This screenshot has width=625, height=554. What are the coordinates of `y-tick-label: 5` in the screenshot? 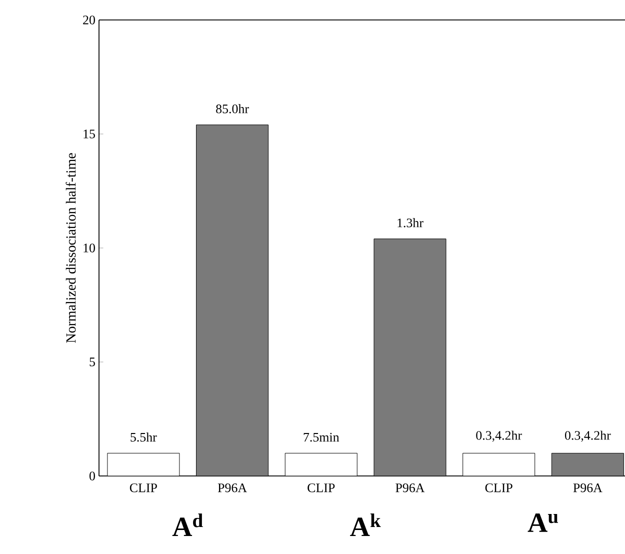 It's located at (92, 362).